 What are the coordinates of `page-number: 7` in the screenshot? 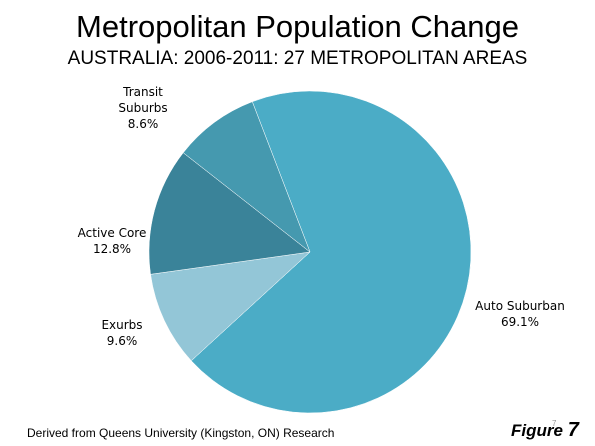 It's located at (554, 423).